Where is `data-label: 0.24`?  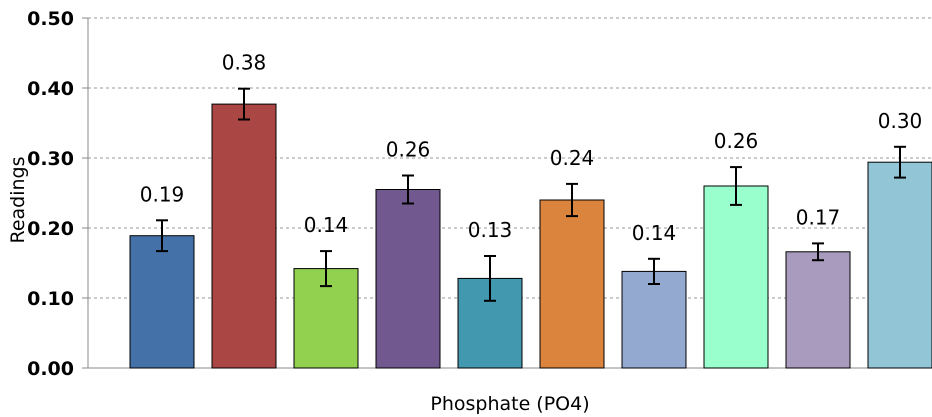 data-label: 0.24 is located at coordinates (572, 158).